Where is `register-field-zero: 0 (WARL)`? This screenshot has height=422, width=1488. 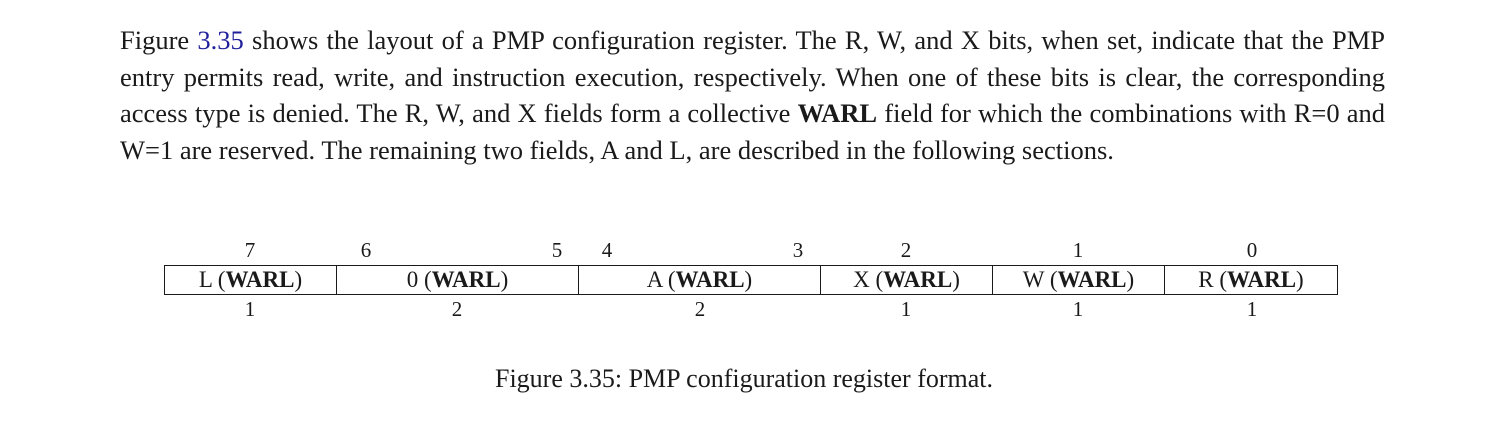
register-field-zero: 0 (WARL) is located at coordinates (458, 280).